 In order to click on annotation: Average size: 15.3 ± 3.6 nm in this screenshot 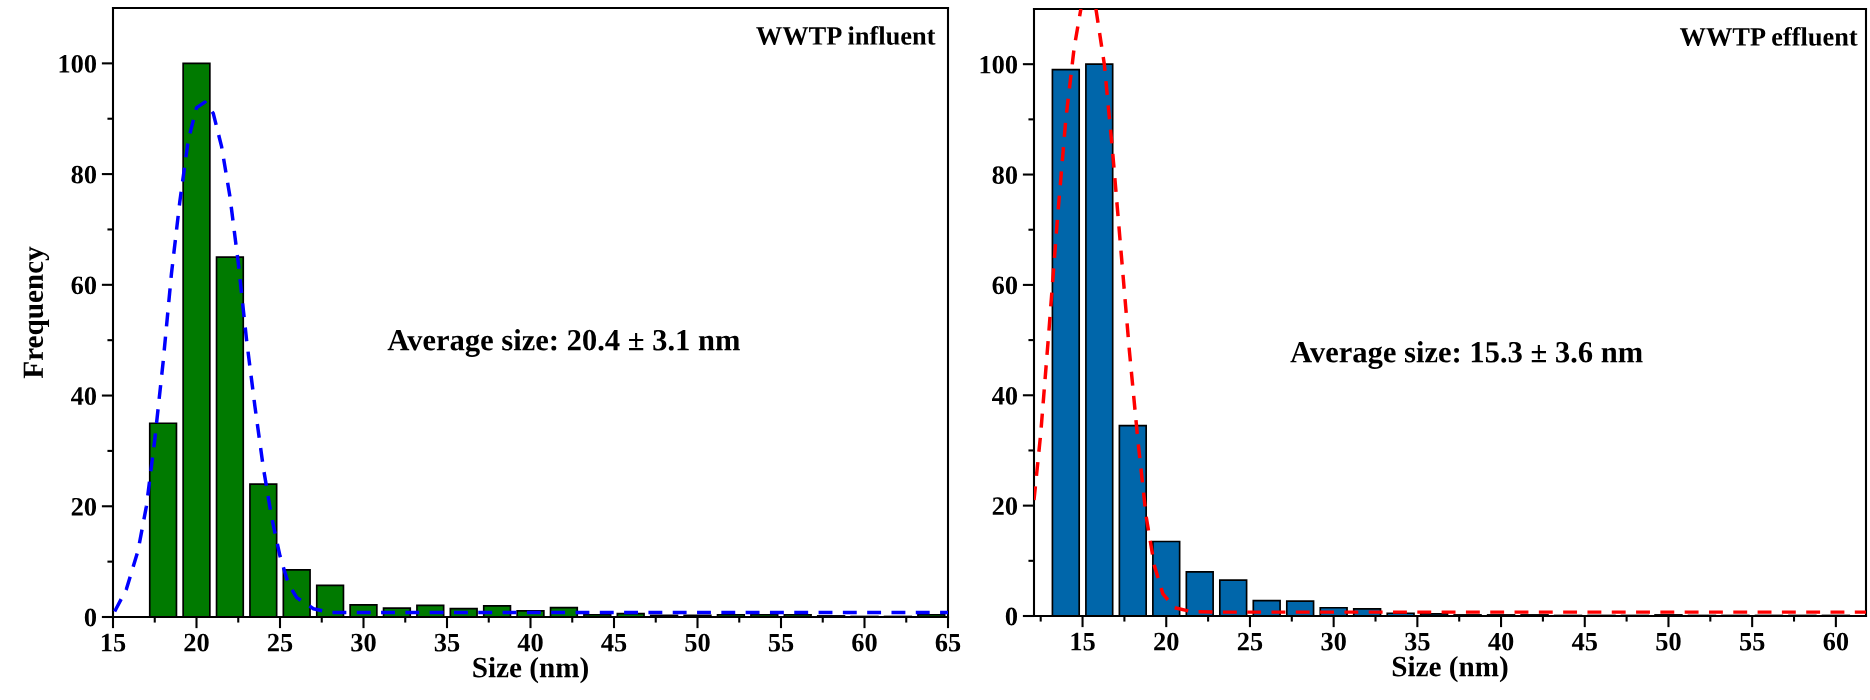, I will do `click(1466, 355)`.